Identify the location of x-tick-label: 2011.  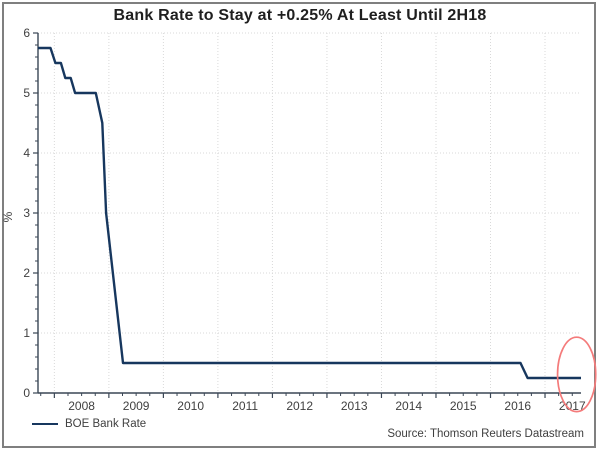
(245, 406).